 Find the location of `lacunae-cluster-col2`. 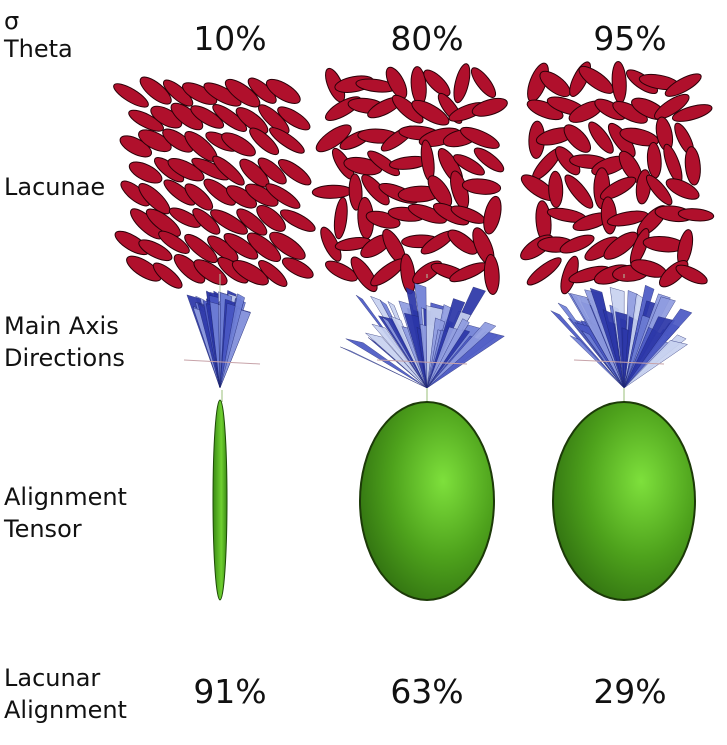

lacunae-cluster-col2 is located at coordinates (409, 179).